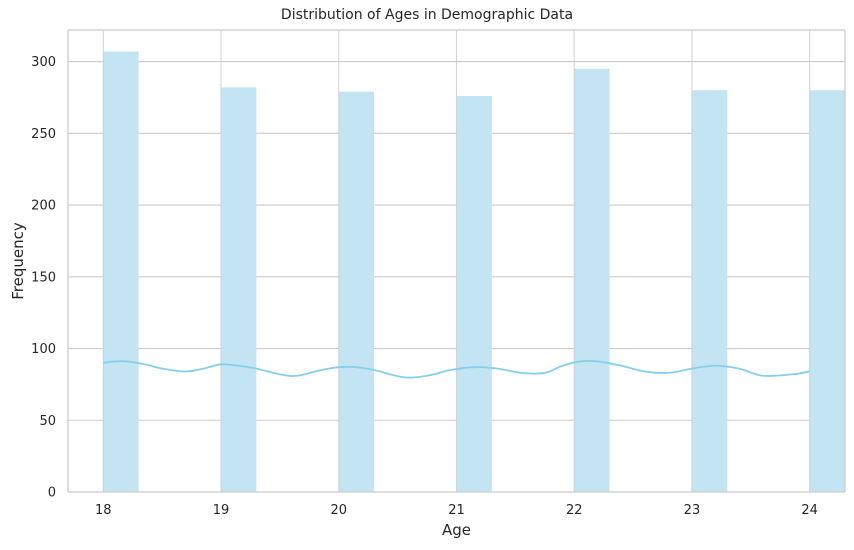  What do you see at coordinates (692, 510) in the screenshot?
I see `x-tick-label: 23` at bounding box center [692, 510].